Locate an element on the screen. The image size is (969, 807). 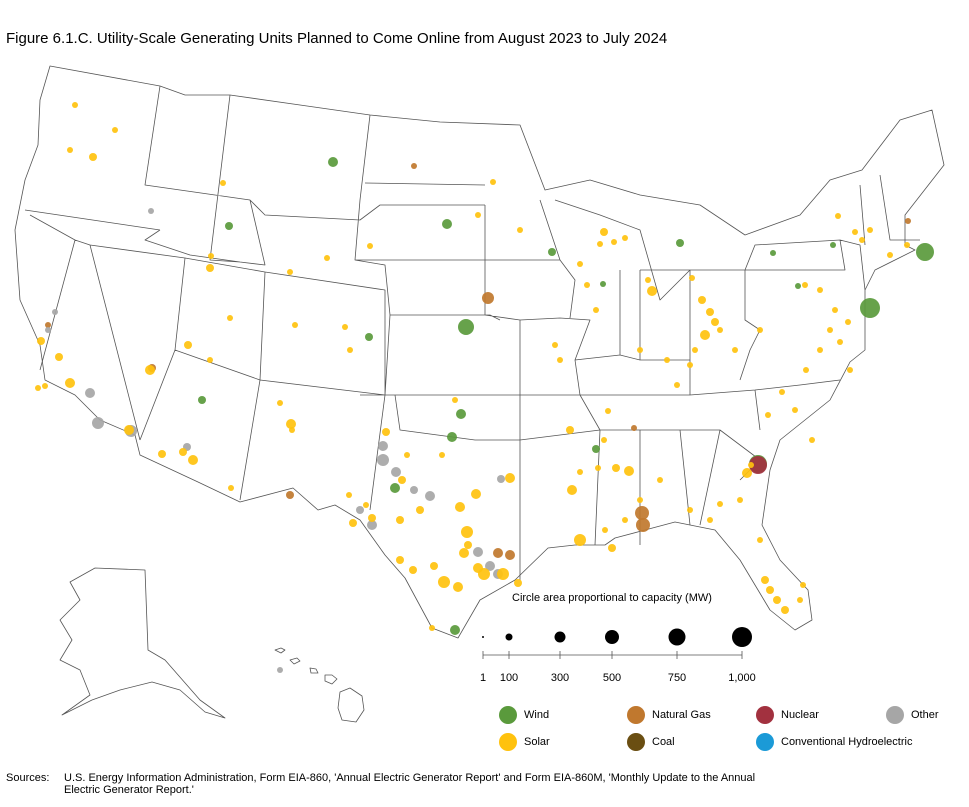
wind-swatch is located at coordinates (508, 715).